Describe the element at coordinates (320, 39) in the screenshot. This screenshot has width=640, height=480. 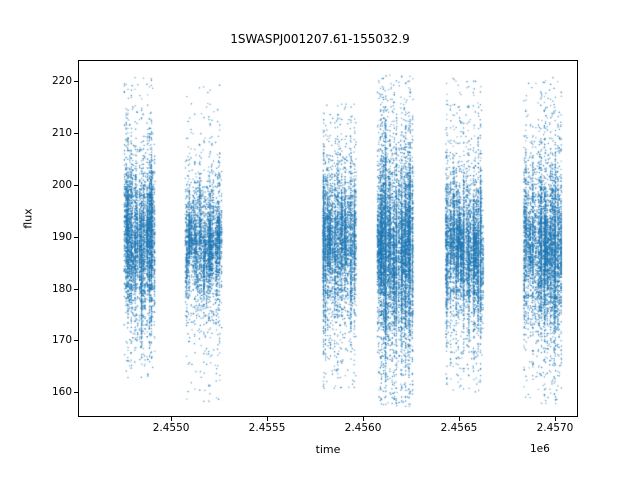
I see `page-title: 1SWASPJ001207.61-155032.9` at that location.